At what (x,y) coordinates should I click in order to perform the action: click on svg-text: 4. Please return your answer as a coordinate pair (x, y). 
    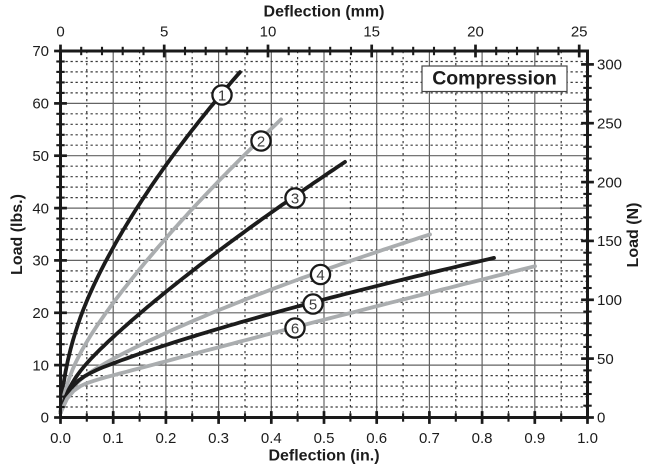
    Looking at the image, I should click on (320, 275).